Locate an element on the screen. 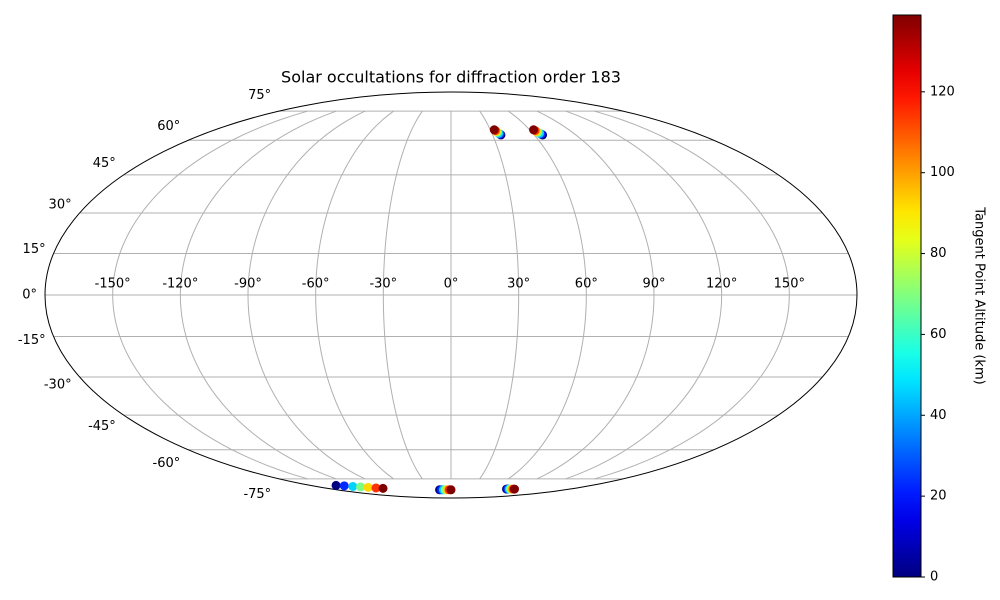 Image resolution: width=1000 pixels, height=600 pixels. x-tick-label: -150° is located at coordinates (113, 284).